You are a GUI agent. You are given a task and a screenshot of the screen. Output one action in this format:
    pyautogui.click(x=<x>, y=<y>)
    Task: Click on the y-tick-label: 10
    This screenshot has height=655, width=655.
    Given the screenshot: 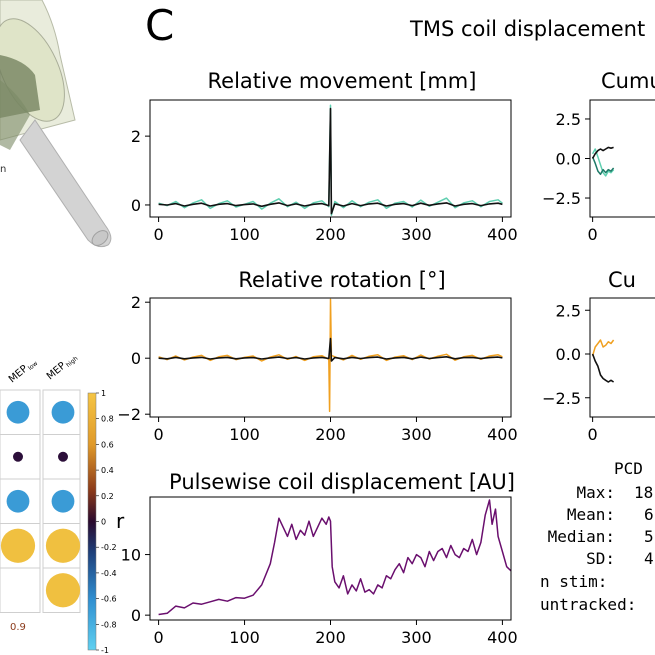 What is the action you would take?
    pyautogui.click(x=131, y=555)
    